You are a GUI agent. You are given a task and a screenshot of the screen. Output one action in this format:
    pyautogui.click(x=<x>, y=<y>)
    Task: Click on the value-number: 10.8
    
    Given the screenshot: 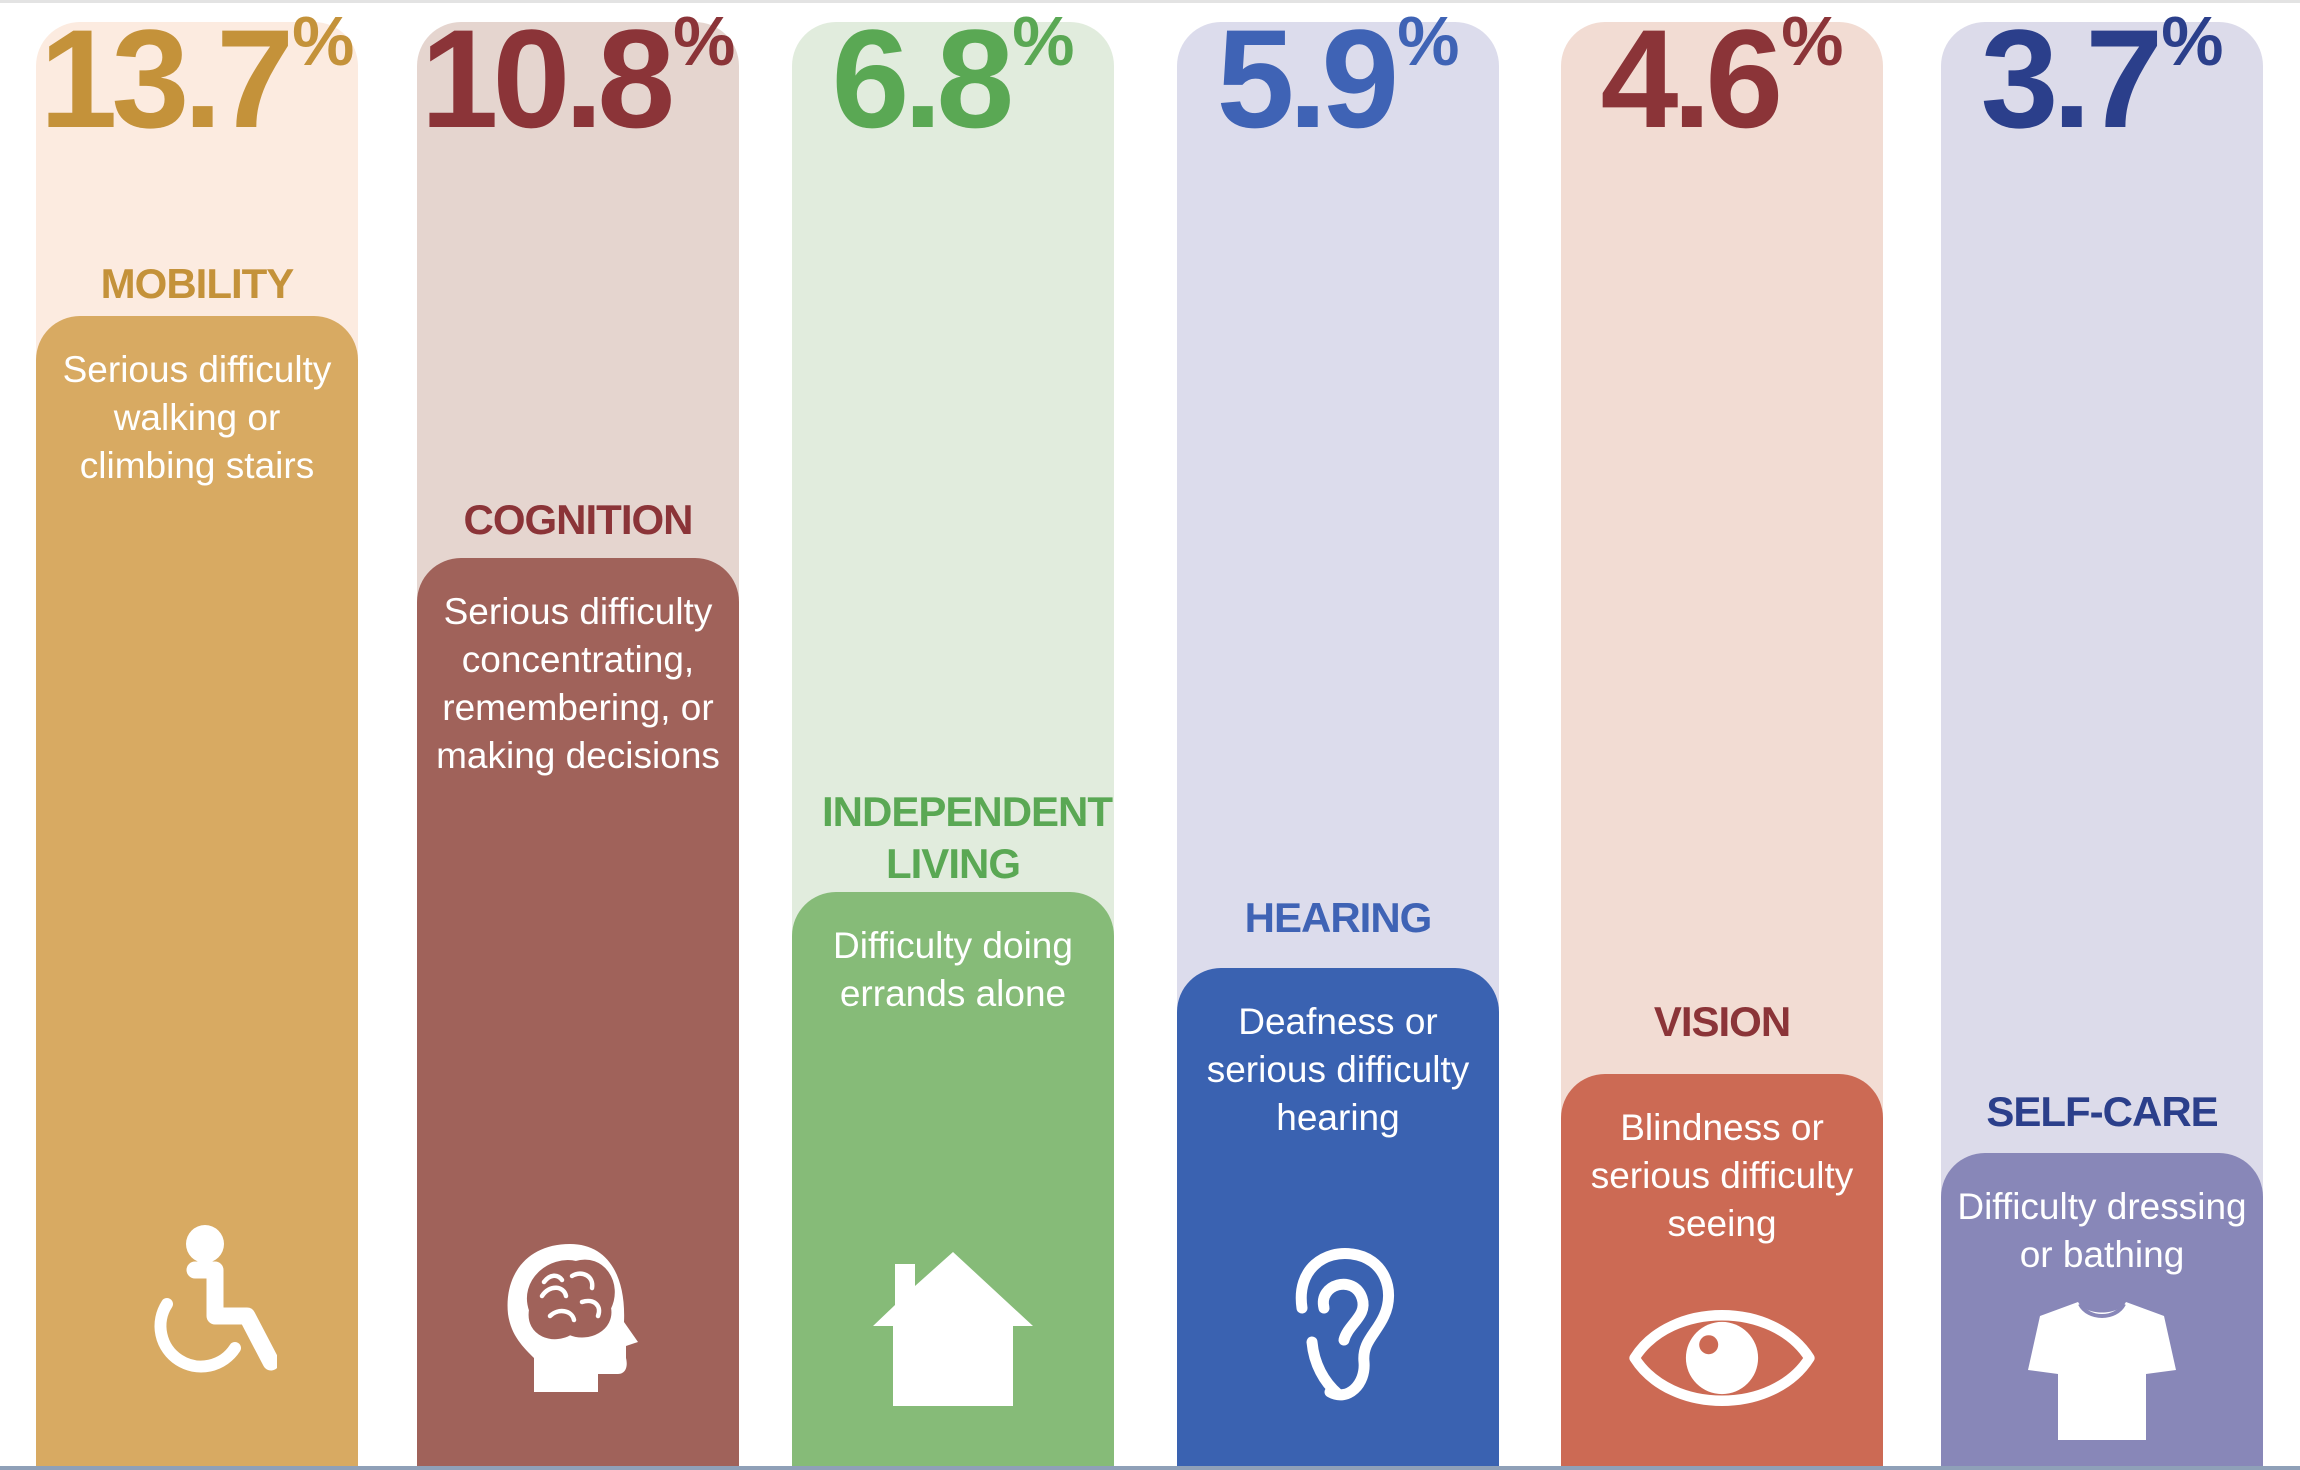 What is the action you would take?
    pyautogui.click(x=547, y=78)
    